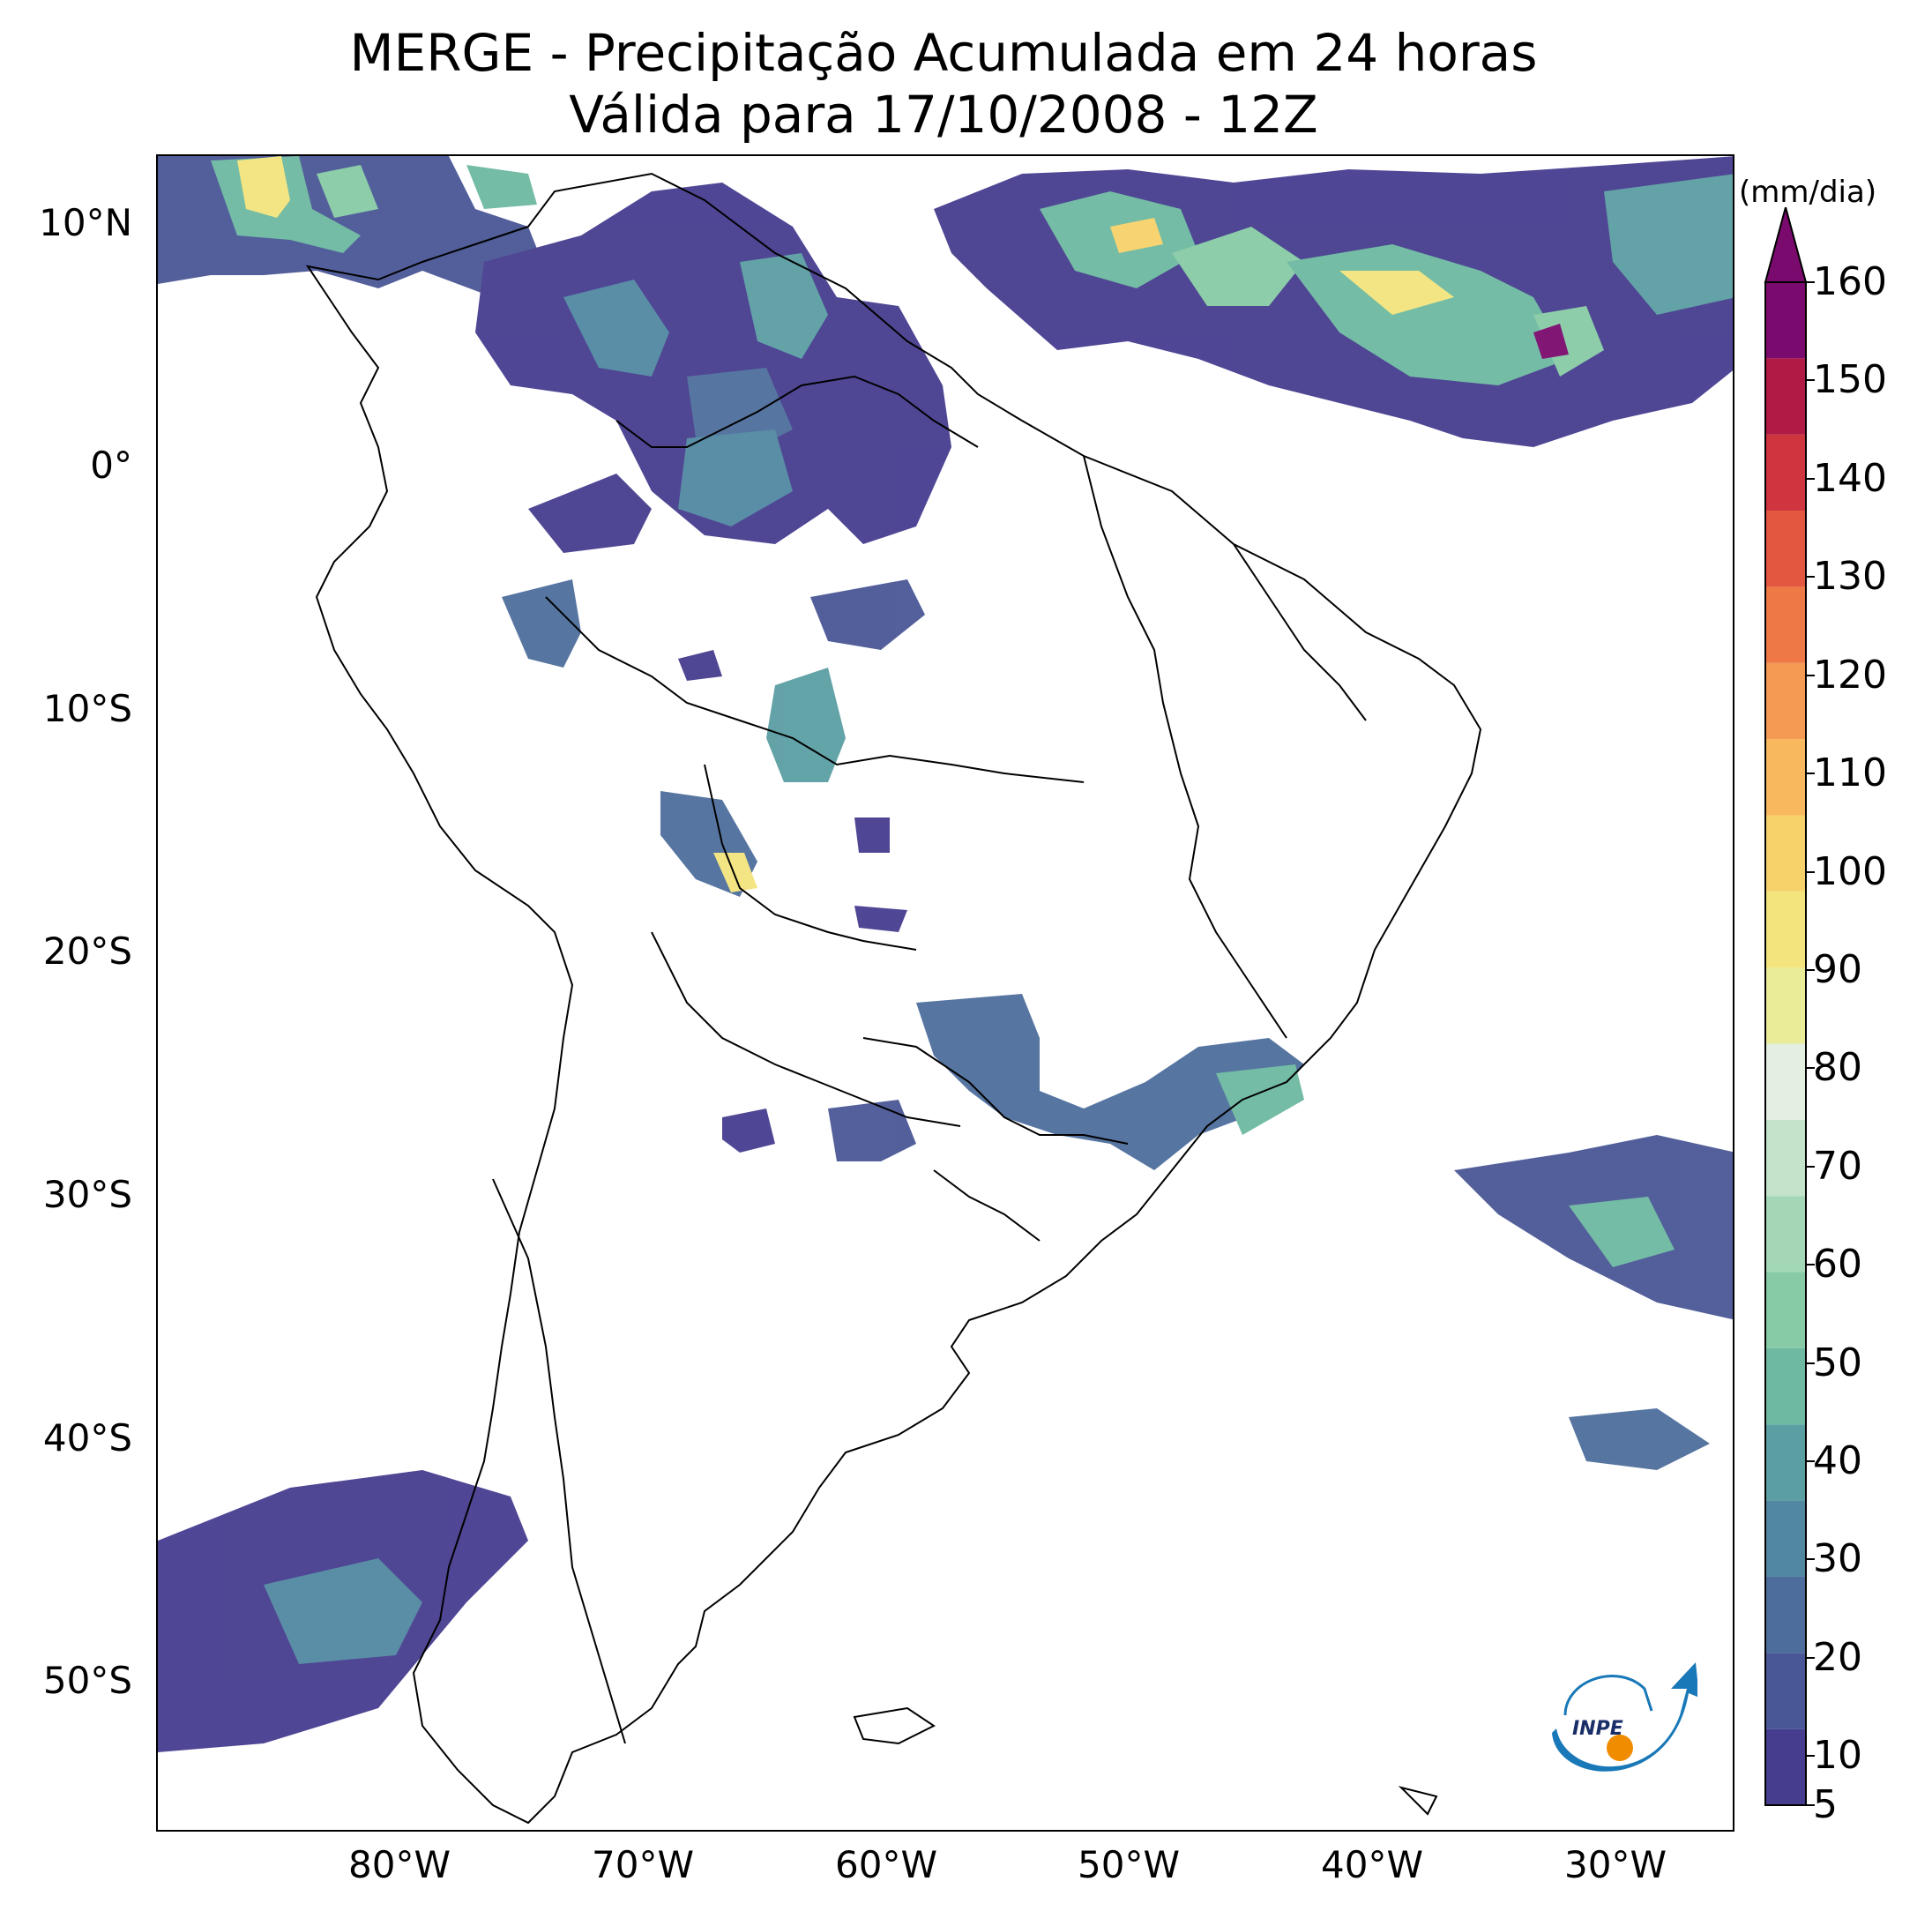  I want to click on colorbar, so click(1786, 1007).